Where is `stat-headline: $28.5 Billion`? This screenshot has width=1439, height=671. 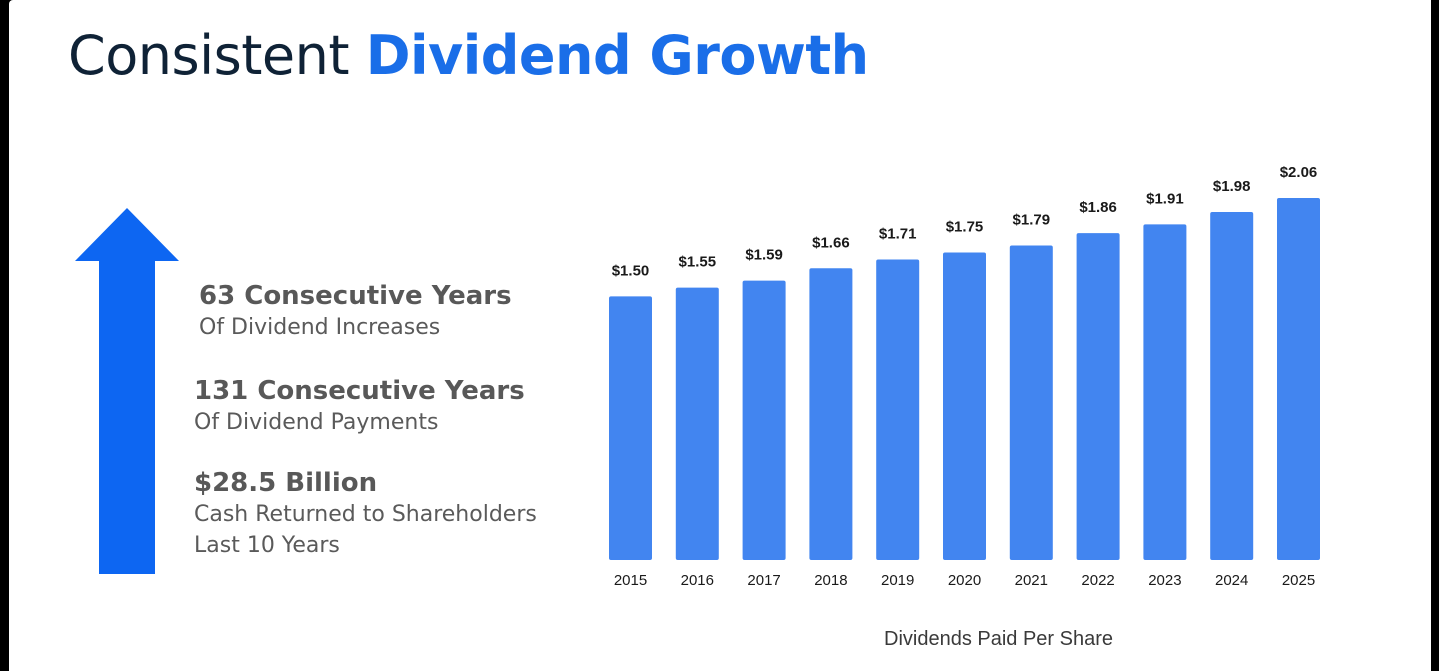 stat-headline: $28.5 Billion is located at coordinates (286, 483).